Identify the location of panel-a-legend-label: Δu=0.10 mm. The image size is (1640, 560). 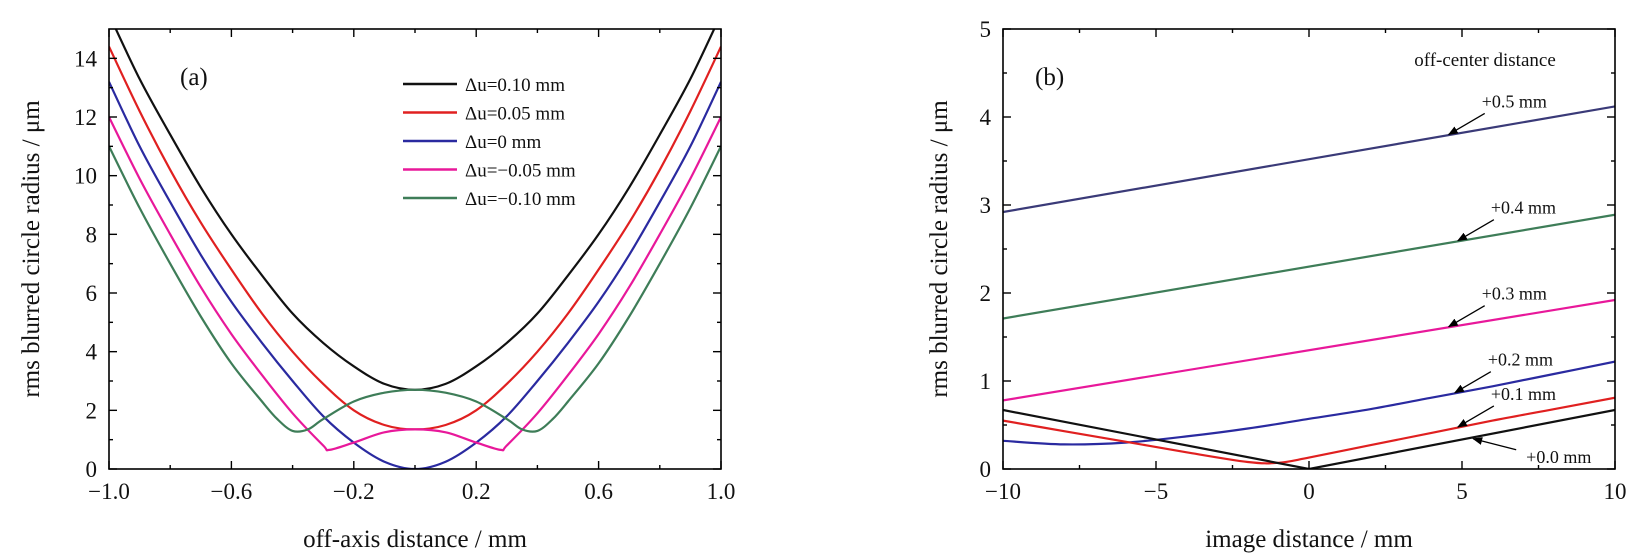
(515, 85).